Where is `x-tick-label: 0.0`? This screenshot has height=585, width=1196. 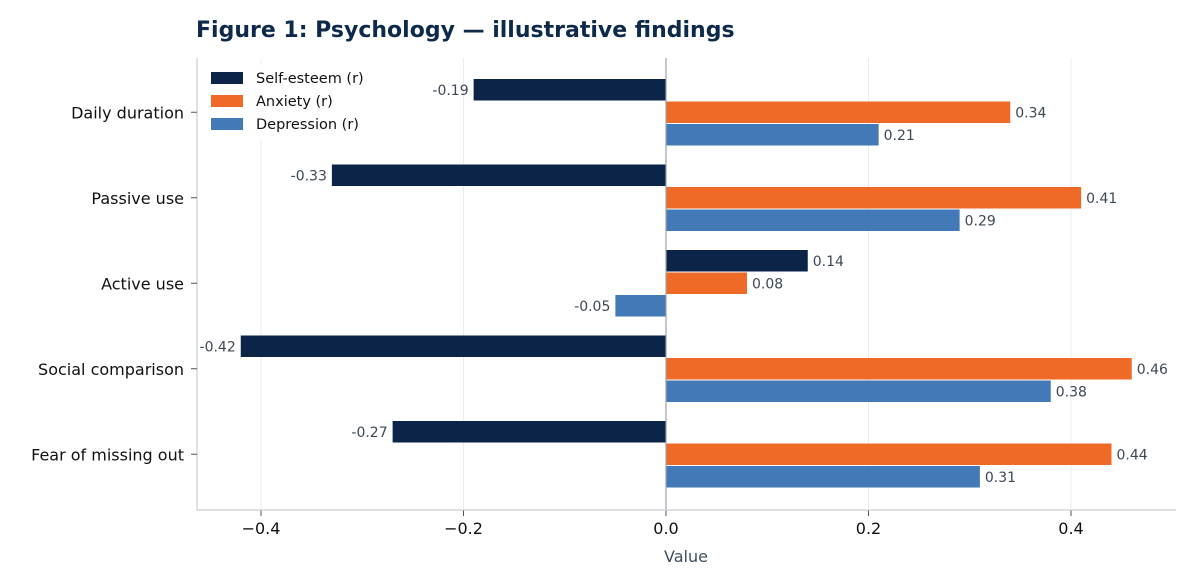 x-tick-label: 0.0 is located at coordinates (665, 528).